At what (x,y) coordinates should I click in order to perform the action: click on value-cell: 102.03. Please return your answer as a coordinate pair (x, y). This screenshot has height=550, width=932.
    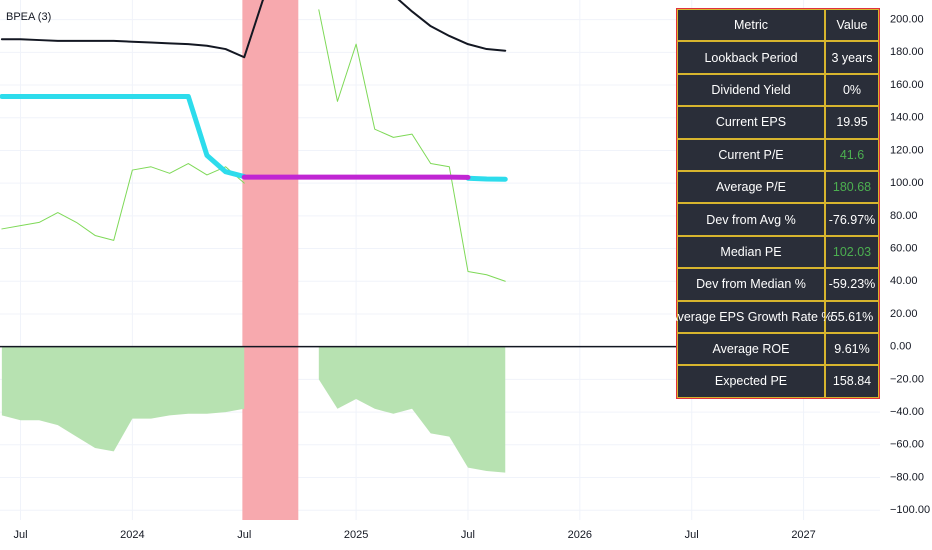
    Looking at the image, I should click on (852, 252).